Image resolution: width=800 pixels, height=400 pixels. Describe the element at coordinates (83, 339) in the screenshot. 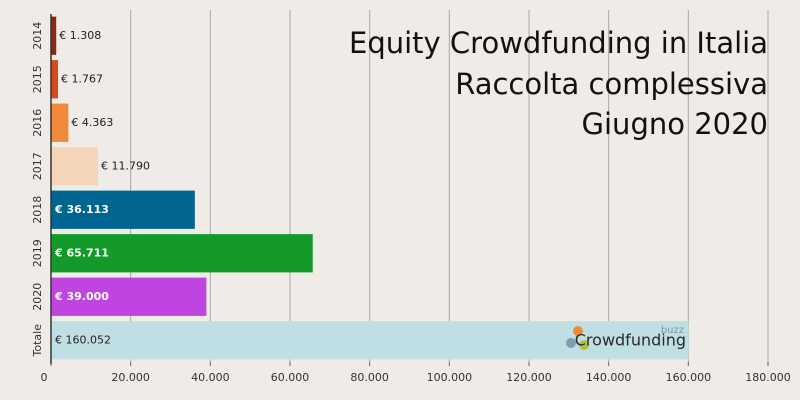

I see `data-label: € 160.052` at that location.